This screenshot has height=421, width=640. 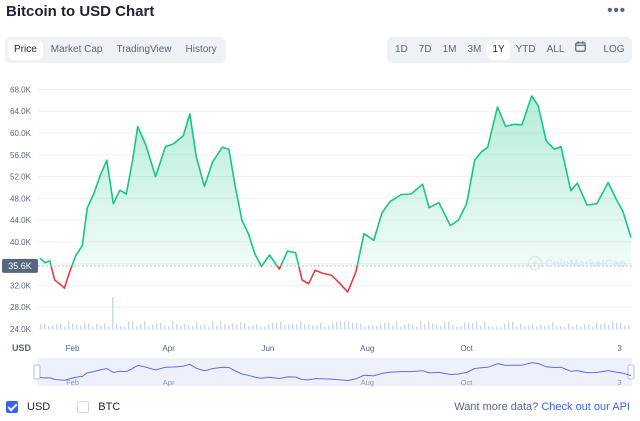 What do you see at coordinates (401, 49) in the screenshot?
I see `range-1d: 1D` at bounding box center [401, 49].